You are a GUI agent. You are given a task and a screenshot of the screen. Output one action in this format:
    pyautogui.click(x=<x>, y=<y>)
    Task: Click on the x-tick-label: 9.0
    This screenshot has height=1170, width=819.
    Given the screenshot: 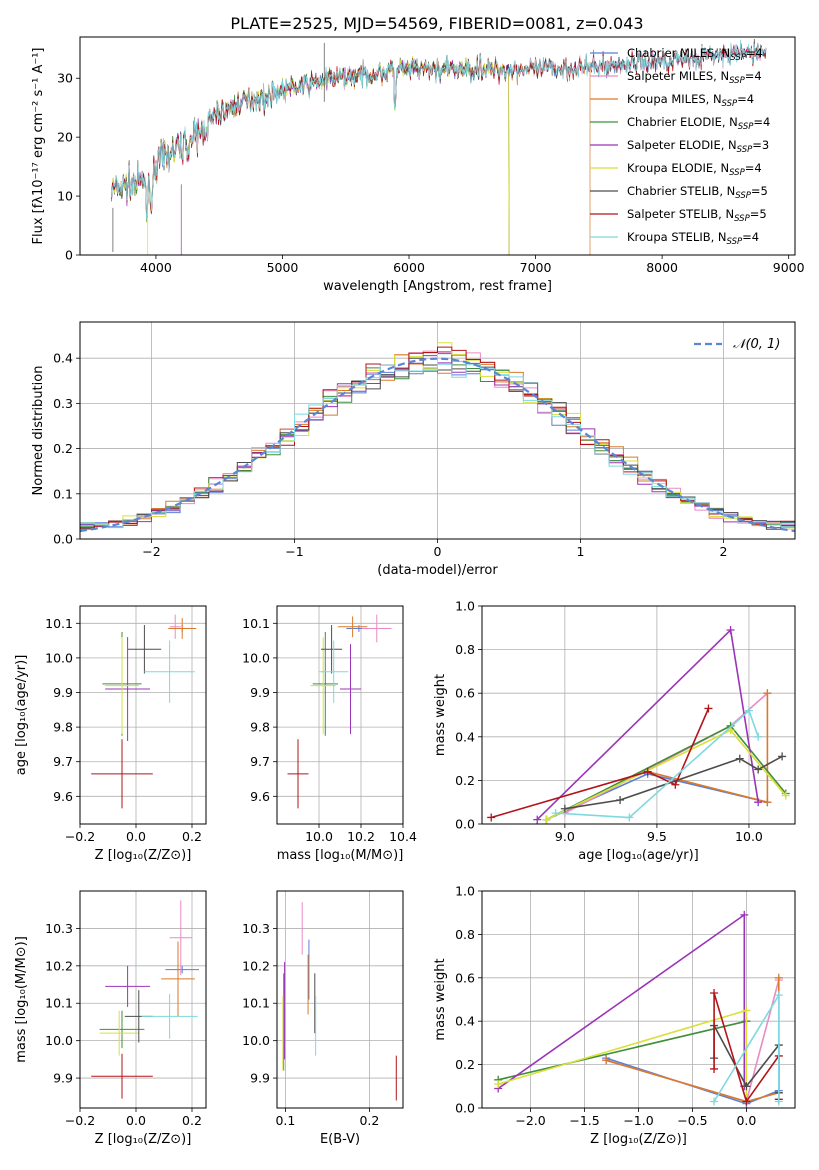 What is the action you would take?
    pyautogui.click(x=565, y=836)
    